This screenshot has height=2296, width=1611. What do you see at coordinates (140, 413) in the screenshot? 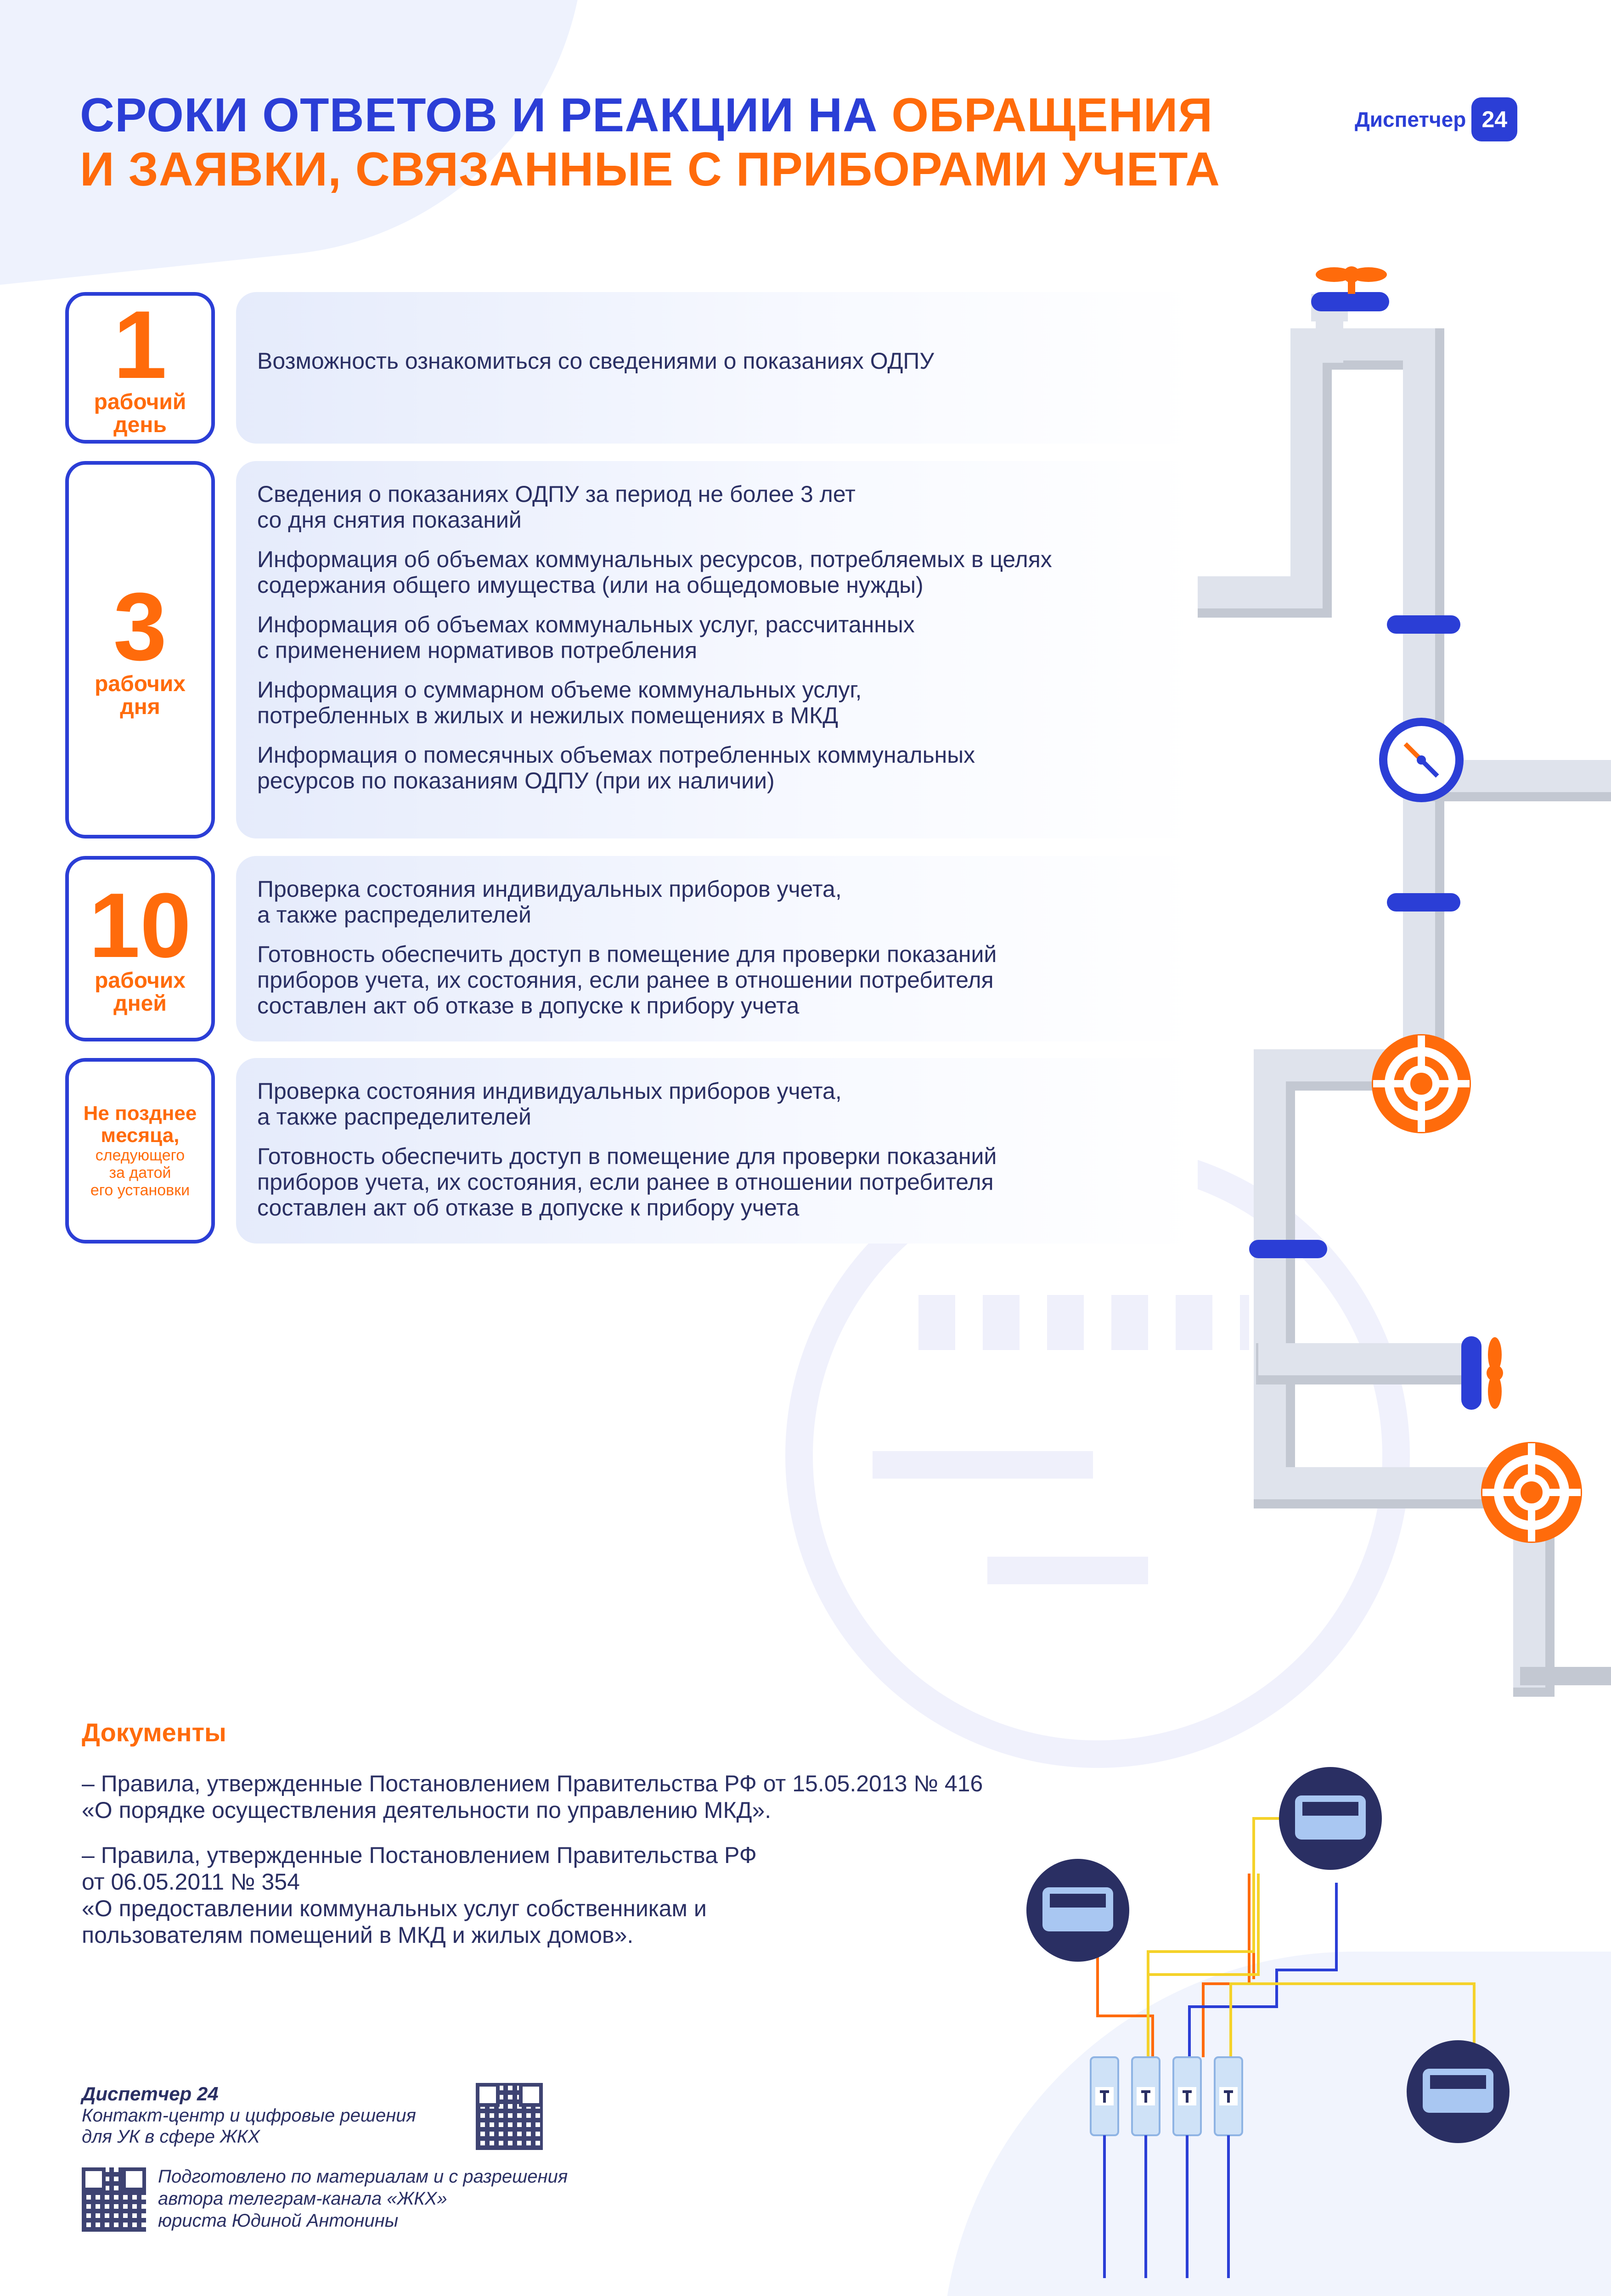
I see `term-unit: рабочий день` at bounding box center [140, 413].